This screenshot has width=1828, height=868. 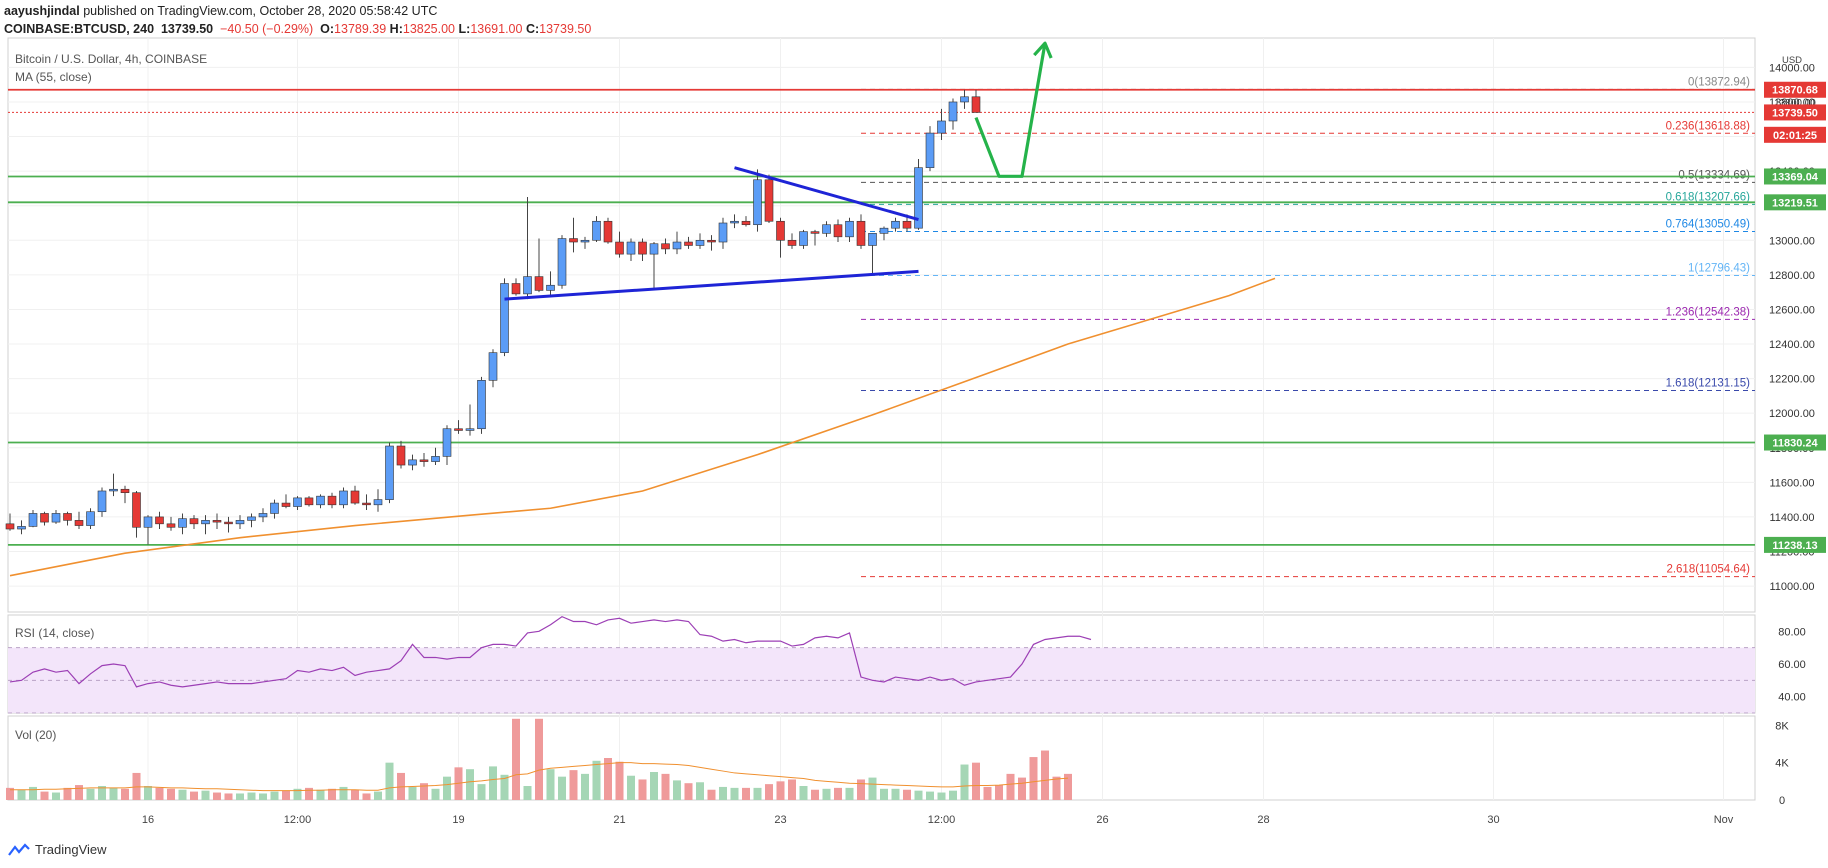 I want to click on symbol-name: COINBASE:BTCUSD, 240, so click(x=79, y=29).